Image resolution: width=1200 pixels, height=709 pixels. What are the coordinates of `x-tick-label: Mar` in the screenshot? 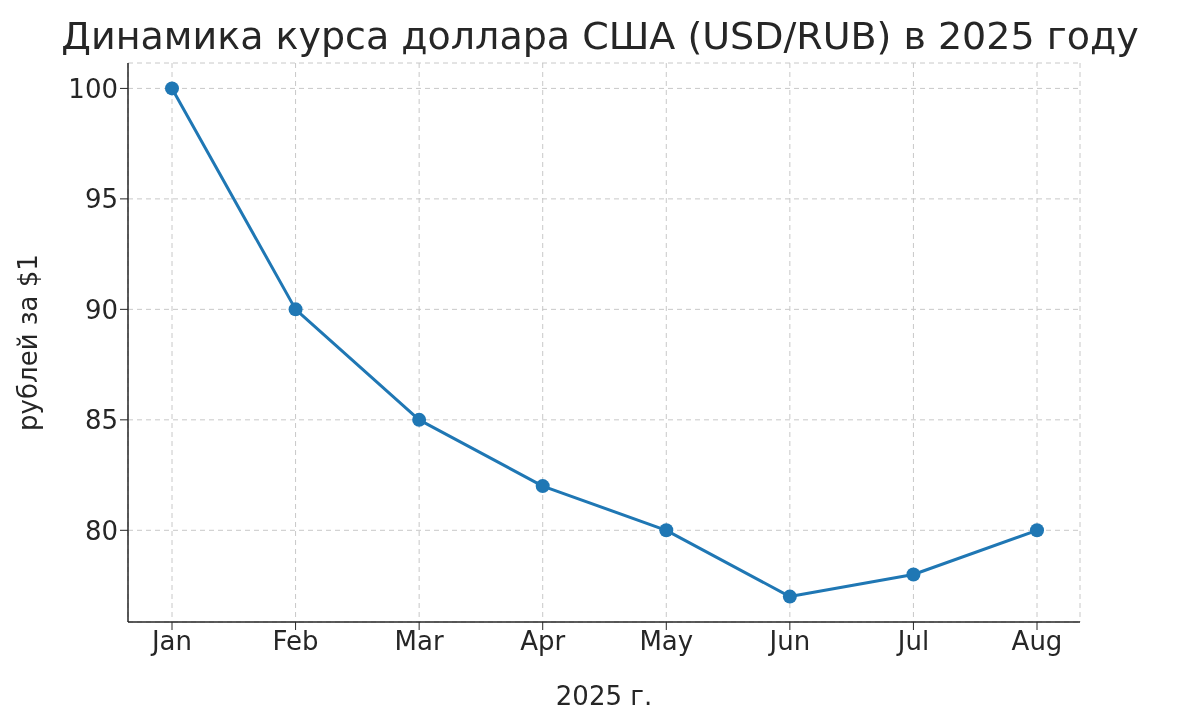 It's located at (419, 641).